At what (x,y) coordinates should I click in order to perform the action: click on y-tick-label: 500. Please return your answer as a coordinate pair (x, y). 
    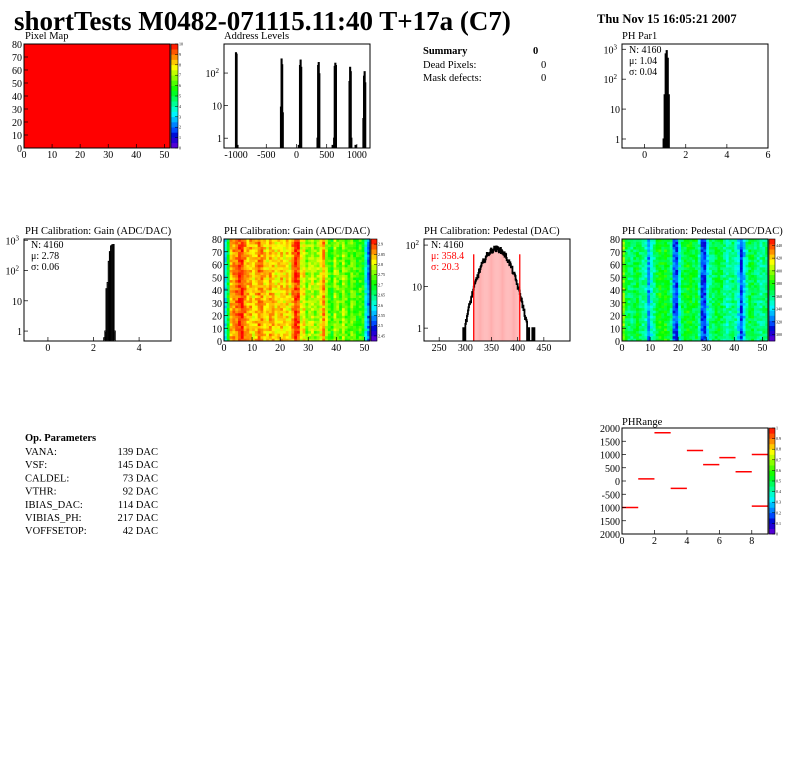
    Looking at the image, I should click on (612, 469).